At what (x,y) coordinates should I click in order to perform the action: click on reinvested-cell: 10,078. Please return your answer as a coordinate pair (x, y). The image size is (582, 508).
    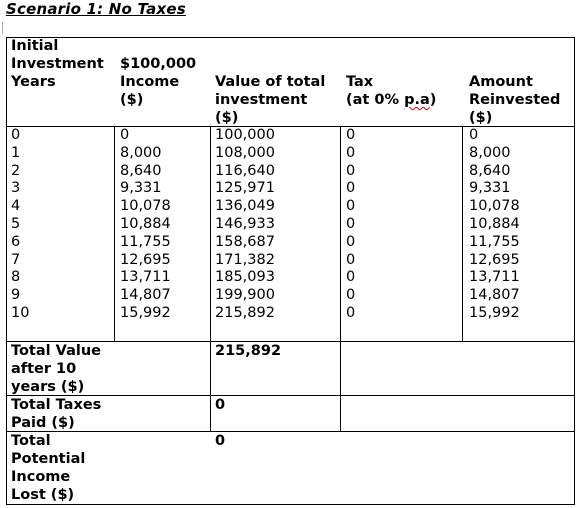
    Looking at the image, I should click on (494, 207).